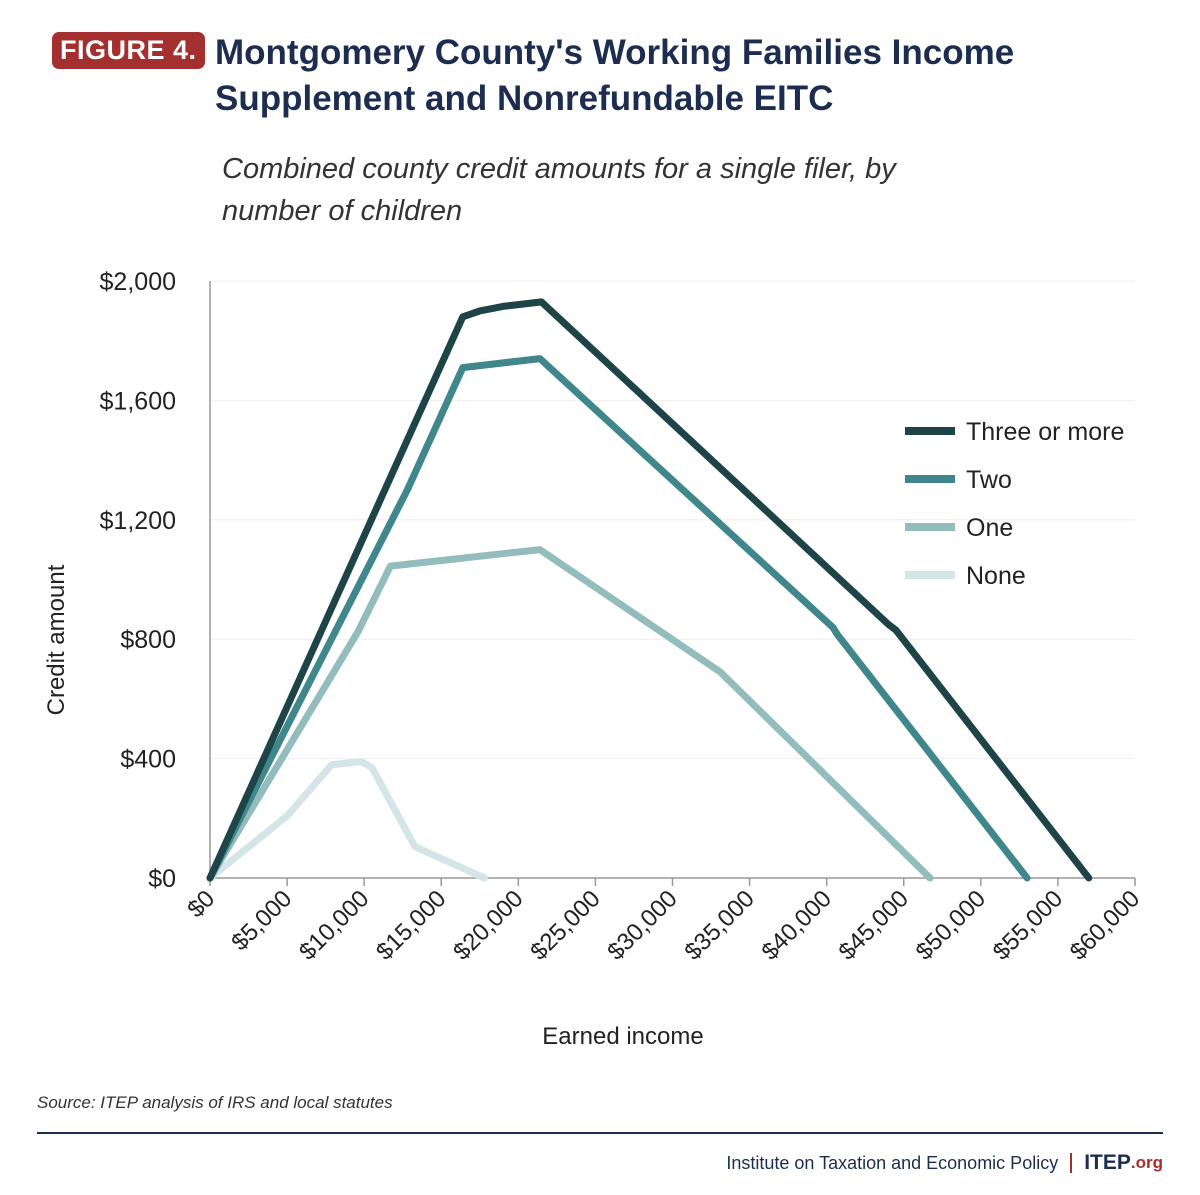 This screenshot has width=1200, height=1195. Describe the element at coordinates (1107, 1162) in the screenshot. I see `brand: ITEP` at that location.